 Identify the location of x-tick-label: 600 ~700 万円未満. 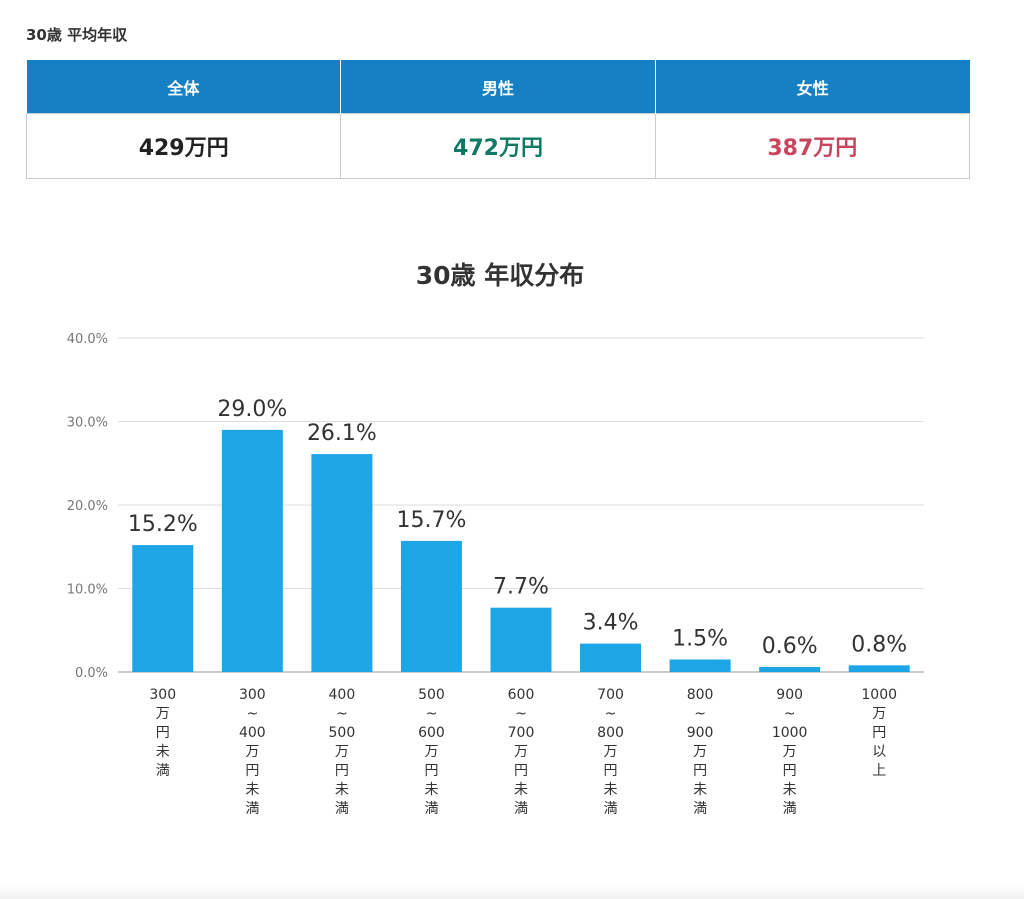
(521, 752).